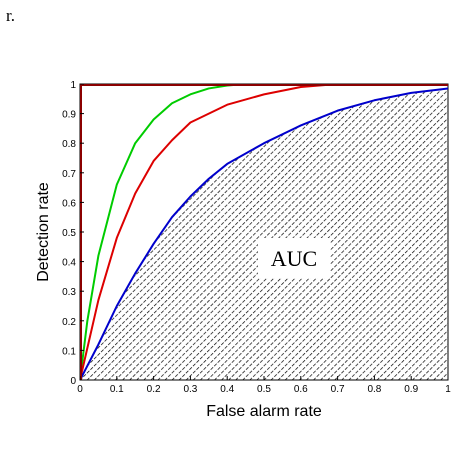  I want to click on x-tick-label: 0.6, so click(301, 389).